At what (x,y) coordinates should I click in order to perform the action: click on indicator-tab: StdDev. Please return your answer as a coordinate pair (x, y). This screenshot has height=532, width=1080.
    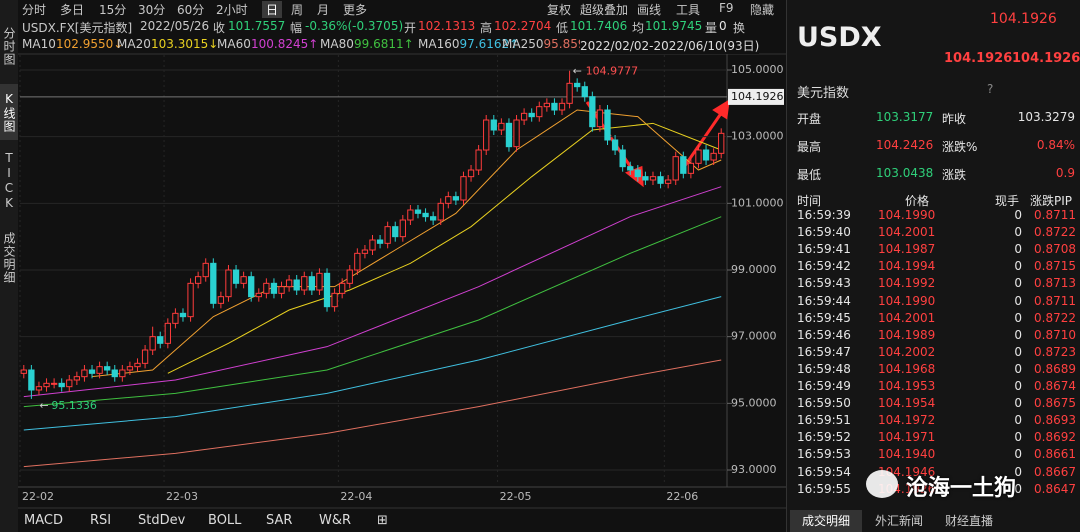
    Looking at the image, I should click on (162, 520).